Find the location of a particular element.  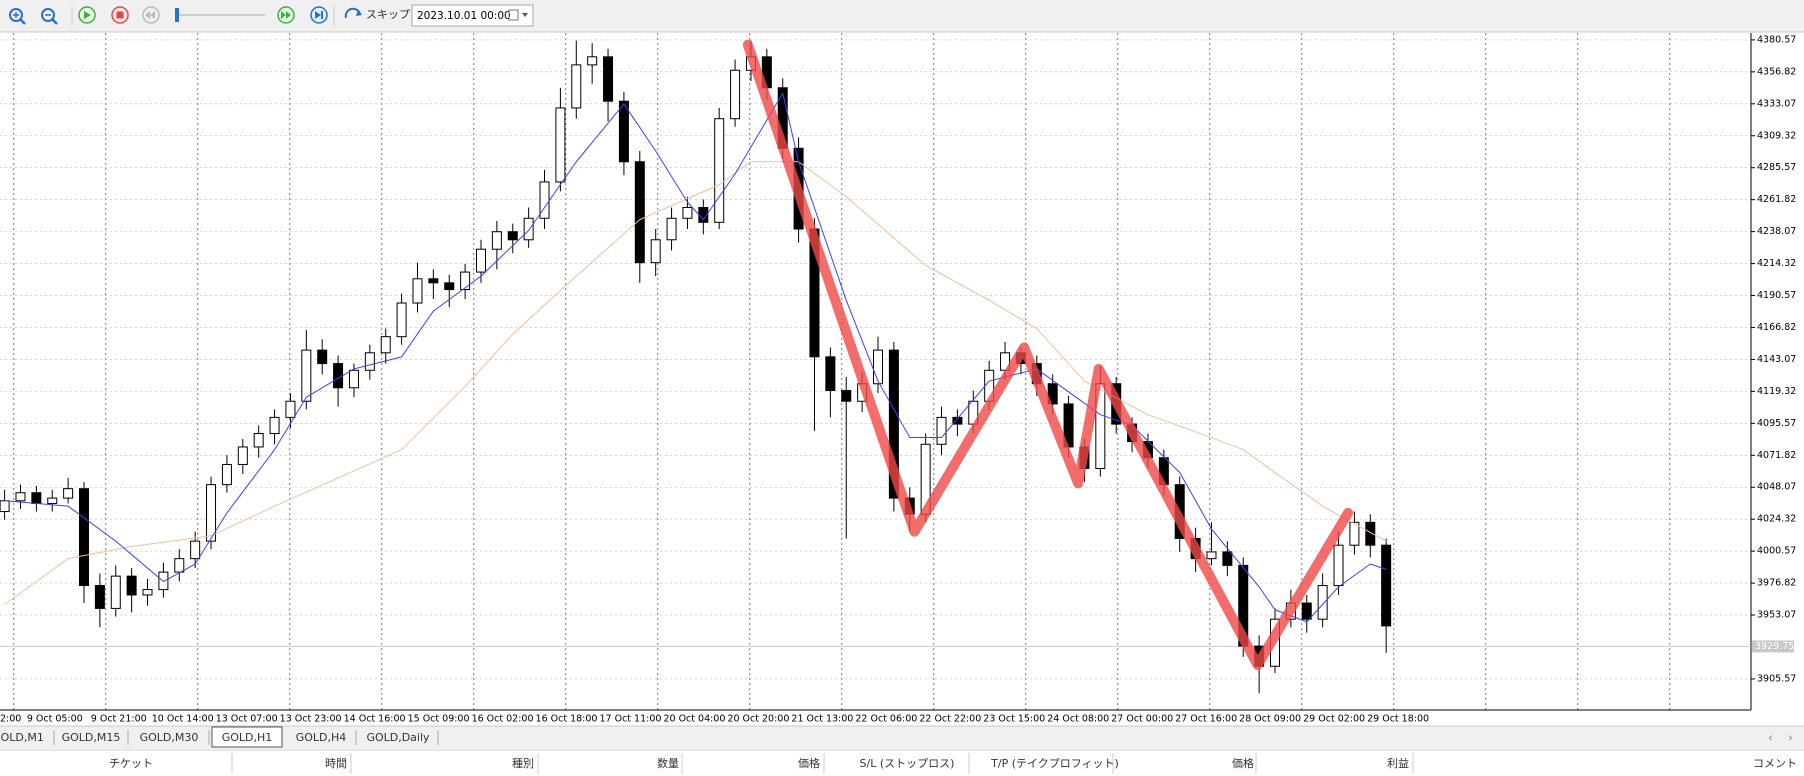

x-tick-label: 16 Oct 02:00 is located at coordinates (503, 719).